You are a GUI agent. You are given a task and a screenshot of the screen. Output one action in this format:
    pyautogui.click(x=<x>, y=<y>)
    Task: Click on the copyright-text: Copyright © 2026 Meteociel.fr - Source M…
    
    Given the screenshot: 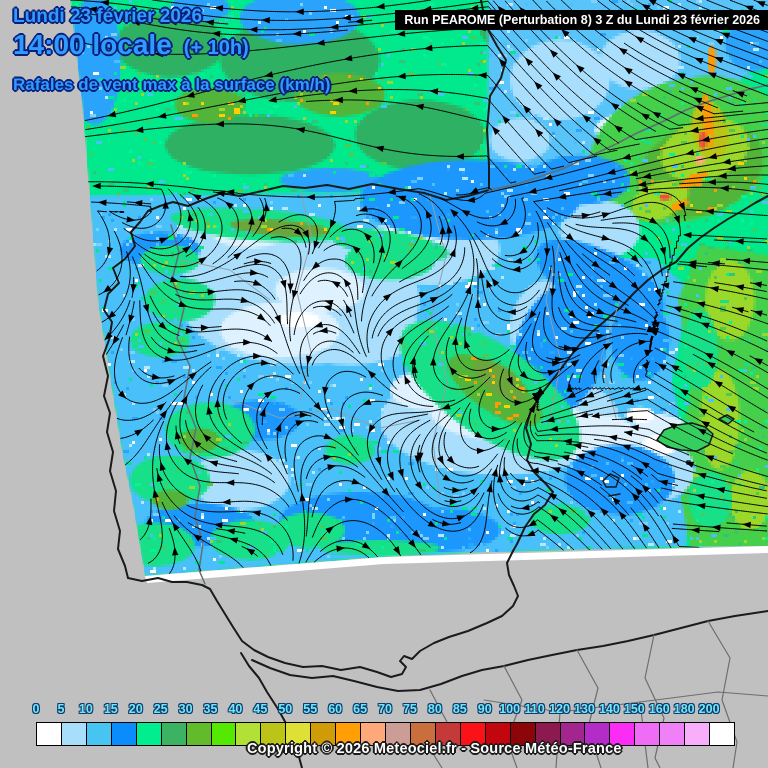 What is the action you would take?
    pyautogui.click(x=434, y=749)
    